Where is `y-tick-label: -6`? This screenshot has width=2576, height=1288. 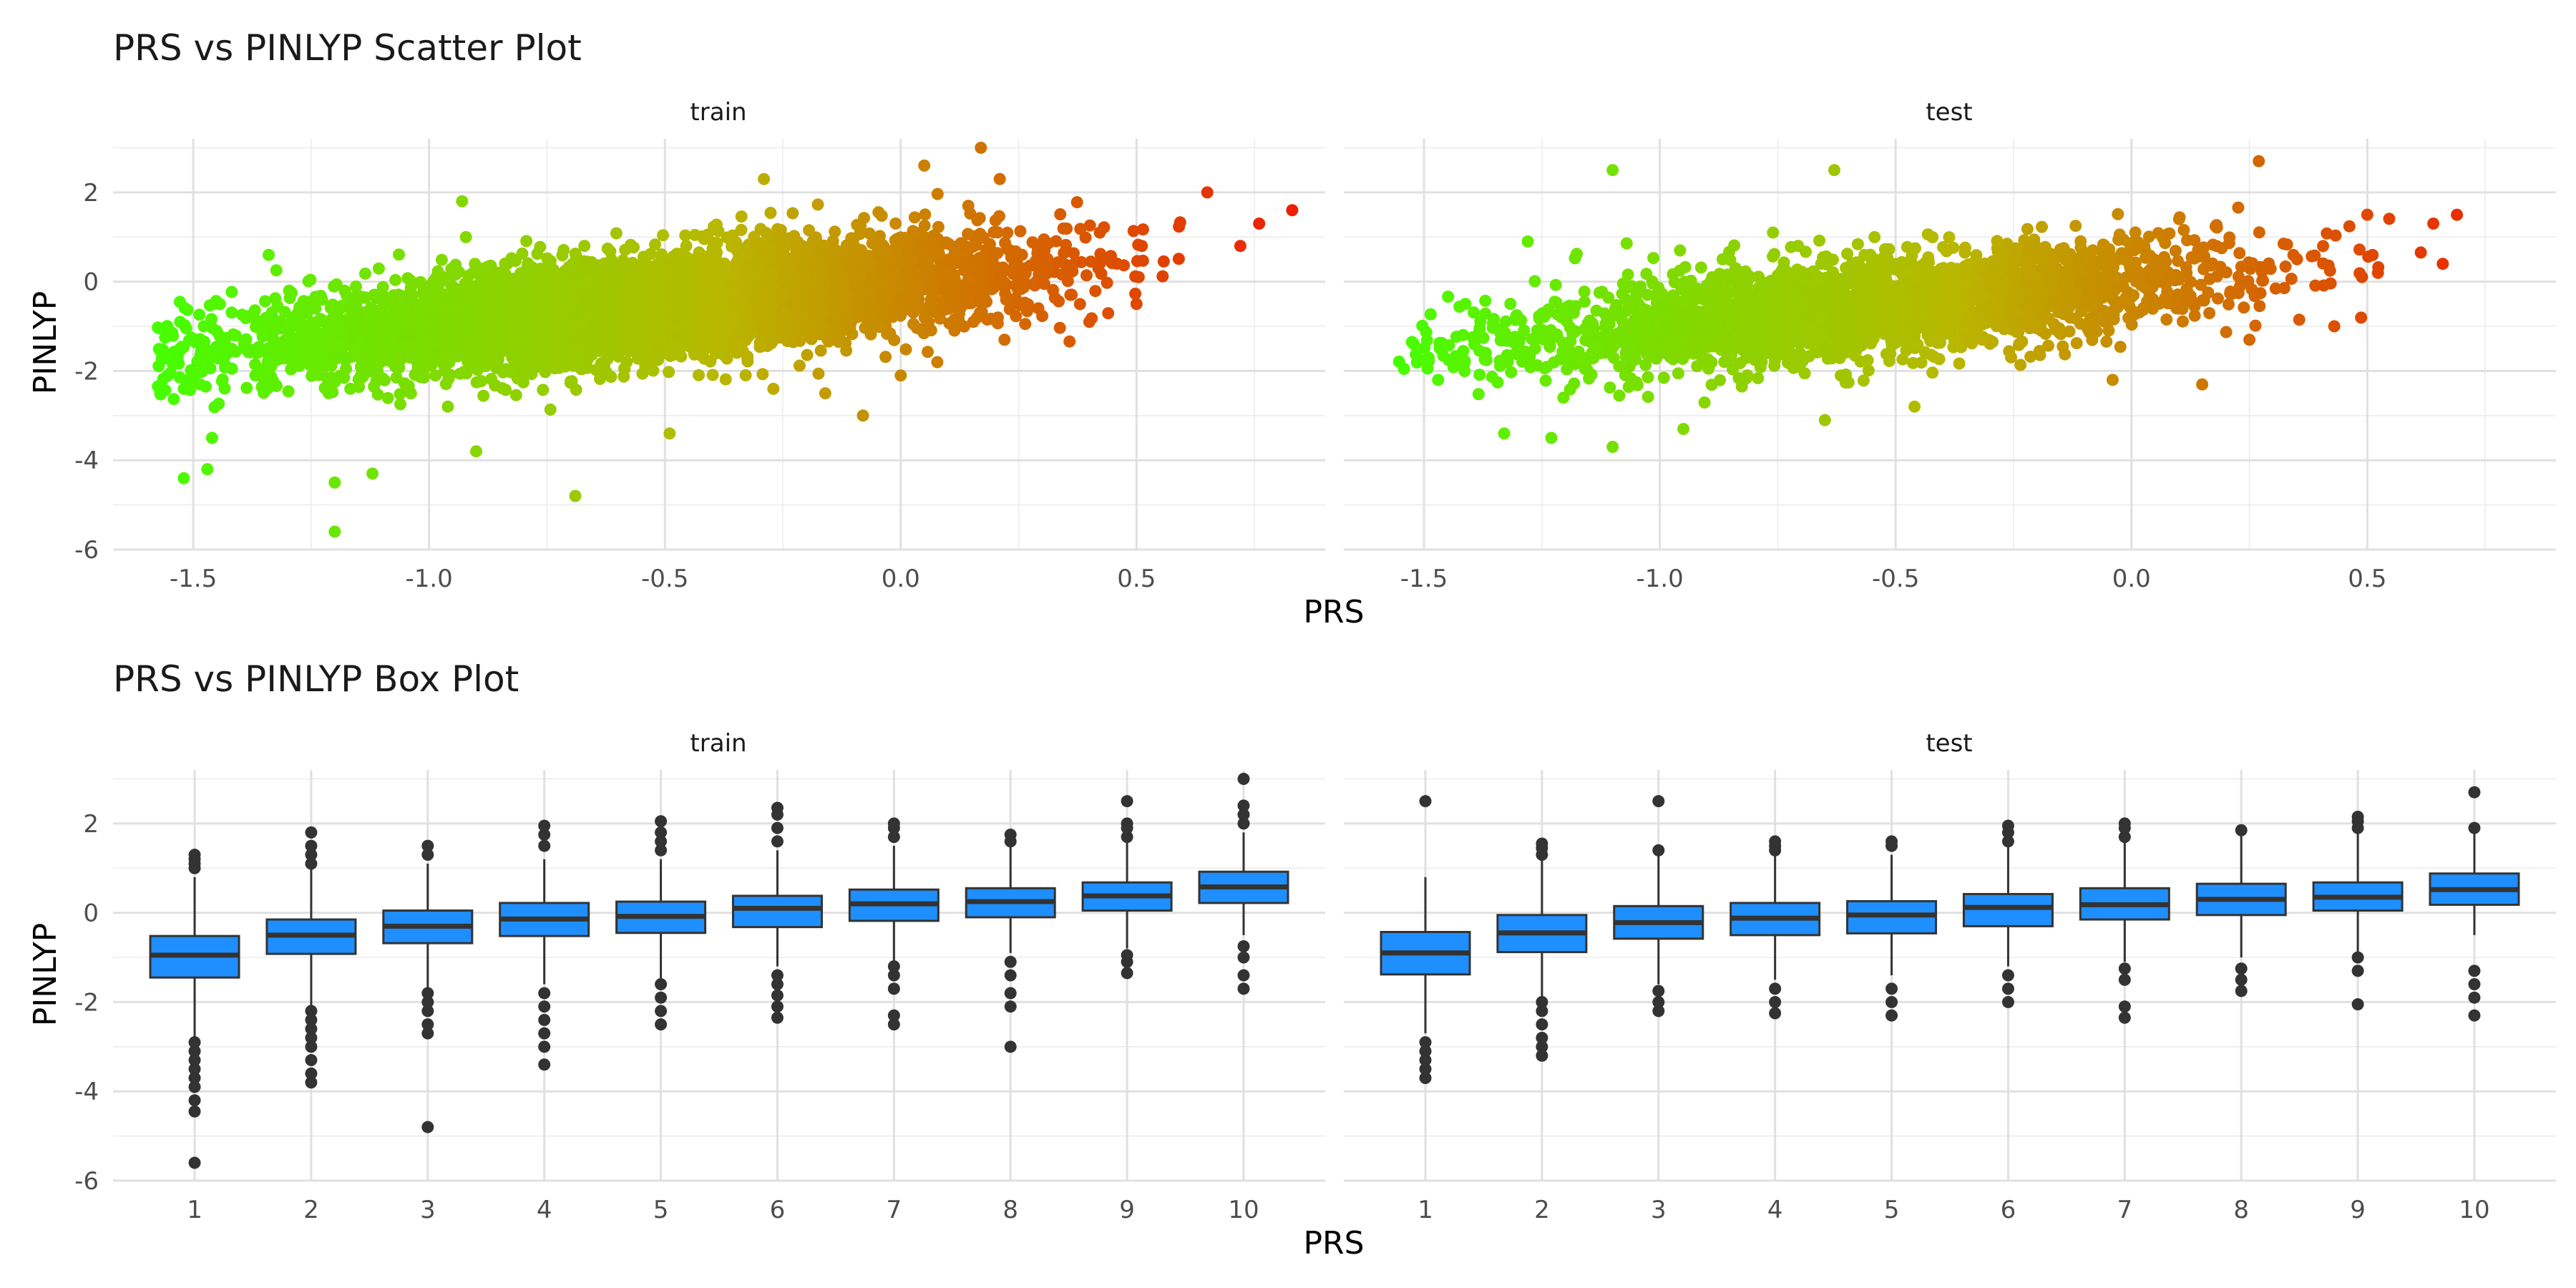
y-tick-label: -6 is located at coordinates (86, 550).